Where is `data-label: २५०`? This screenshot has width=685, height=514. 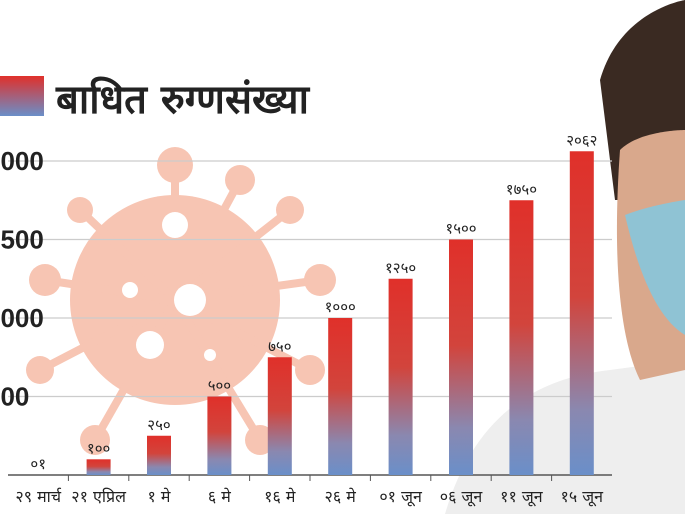 data-label: २५० is located at coordinates (158, 425).